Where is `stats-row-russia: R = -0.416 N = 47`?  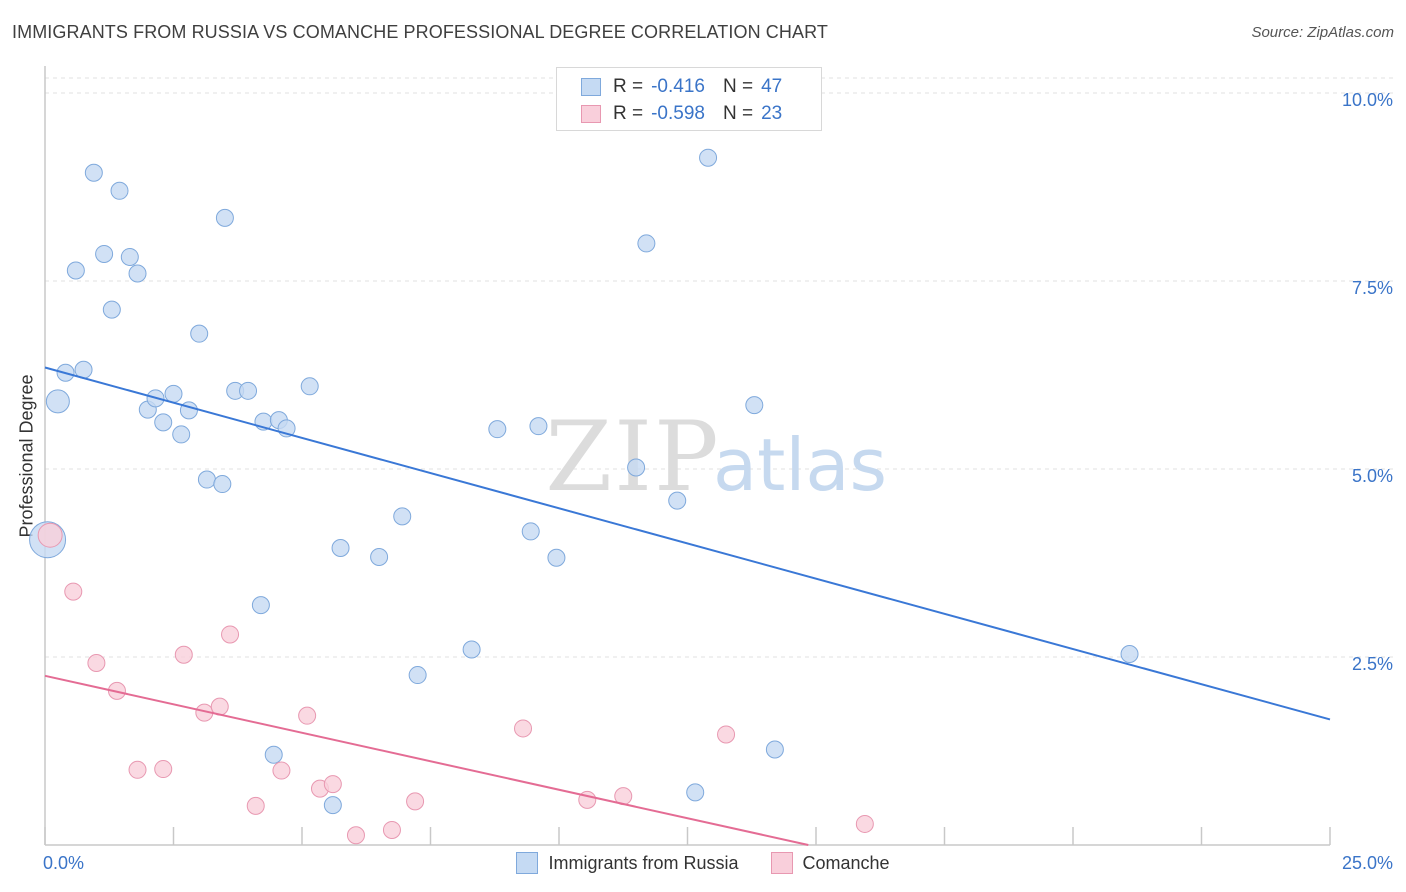
stats-row-russia: R = -0.416 N = 47 is located at coordinates (681, 87).